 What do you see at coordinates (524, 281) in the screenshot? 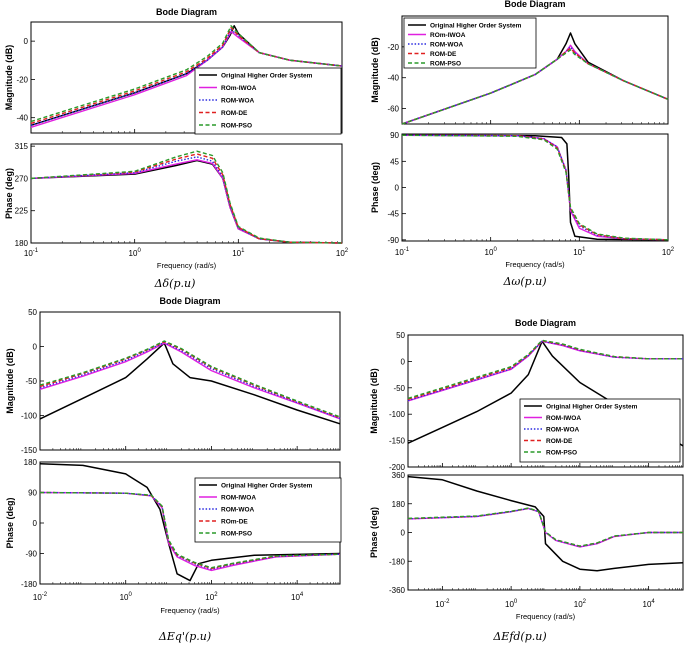
I see `caption-b: Δω(p.u)` at bounding box center [524, 281].